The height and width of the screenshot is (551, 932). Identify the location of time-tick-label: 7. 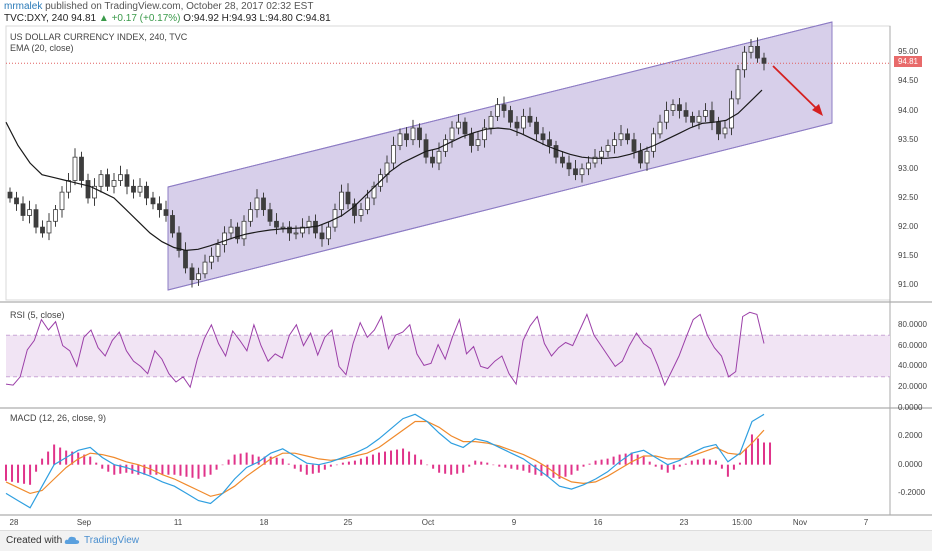
(866, 522).